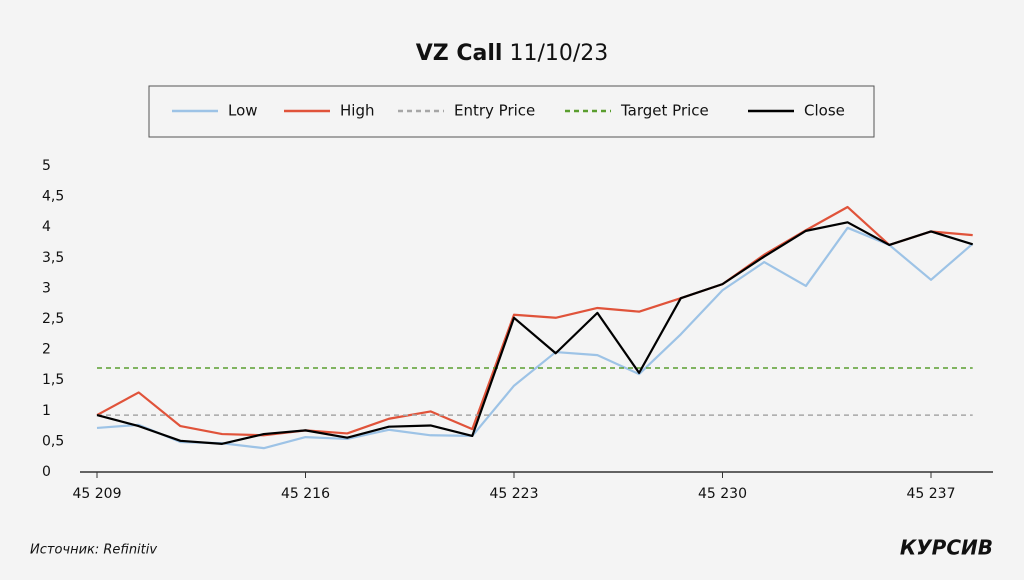  I want to click on legend-label: High, so click(357, 111).